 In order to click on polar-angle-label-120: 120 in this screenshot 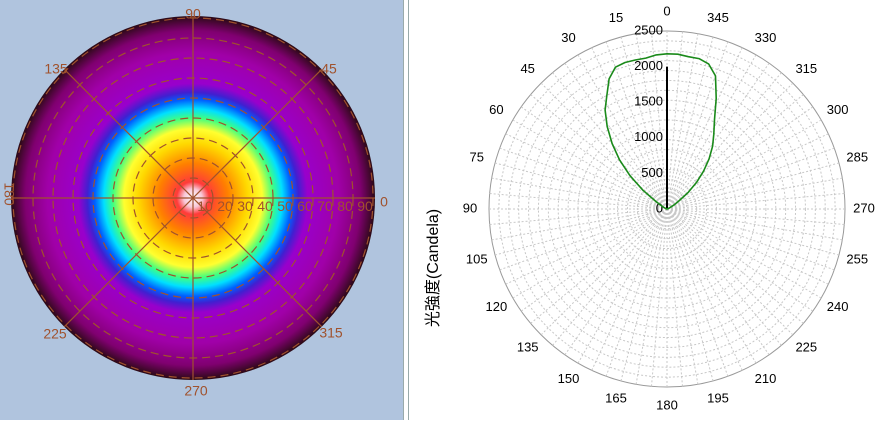, I will do `click(497, 306)`.